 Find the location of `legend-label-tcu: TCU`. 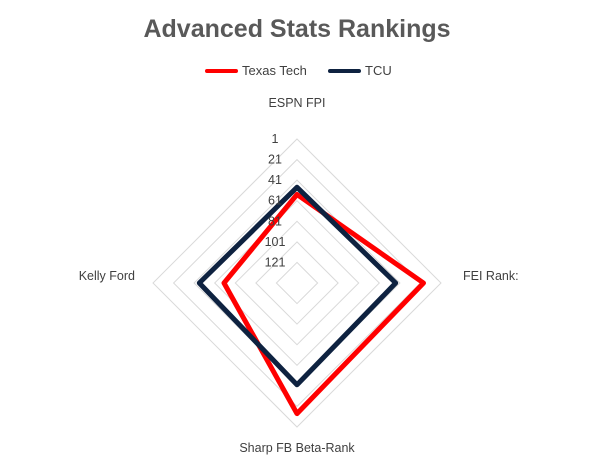

legend-label-tcu: TCU is located at coordinates (378, 70).